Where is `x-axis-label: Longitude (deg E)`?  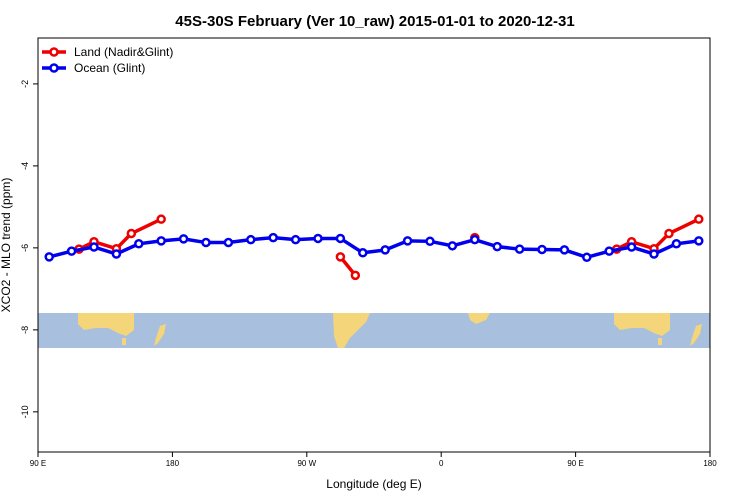
x-axis-label: Longitude (deg E) is located at coordinates (373, 484).